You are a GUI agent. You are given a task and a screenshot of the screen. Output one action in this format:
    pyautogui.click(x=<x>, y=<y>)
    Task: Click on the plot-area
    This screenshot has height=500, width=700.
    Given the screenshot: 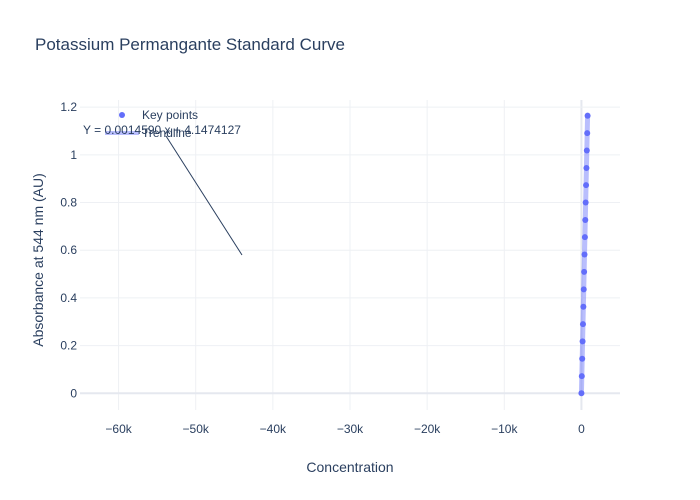 What is the action you would take?
    pyautogui.click(x=584, y=254)
    